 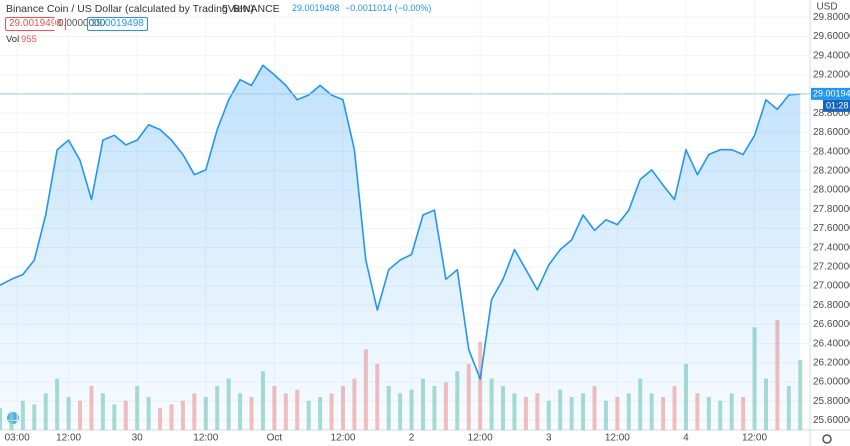 What do you see at coordinates (831, 247) in the screenshot?
I see `y-tick-label: 27.4000000` at bounding box center [831, 247].